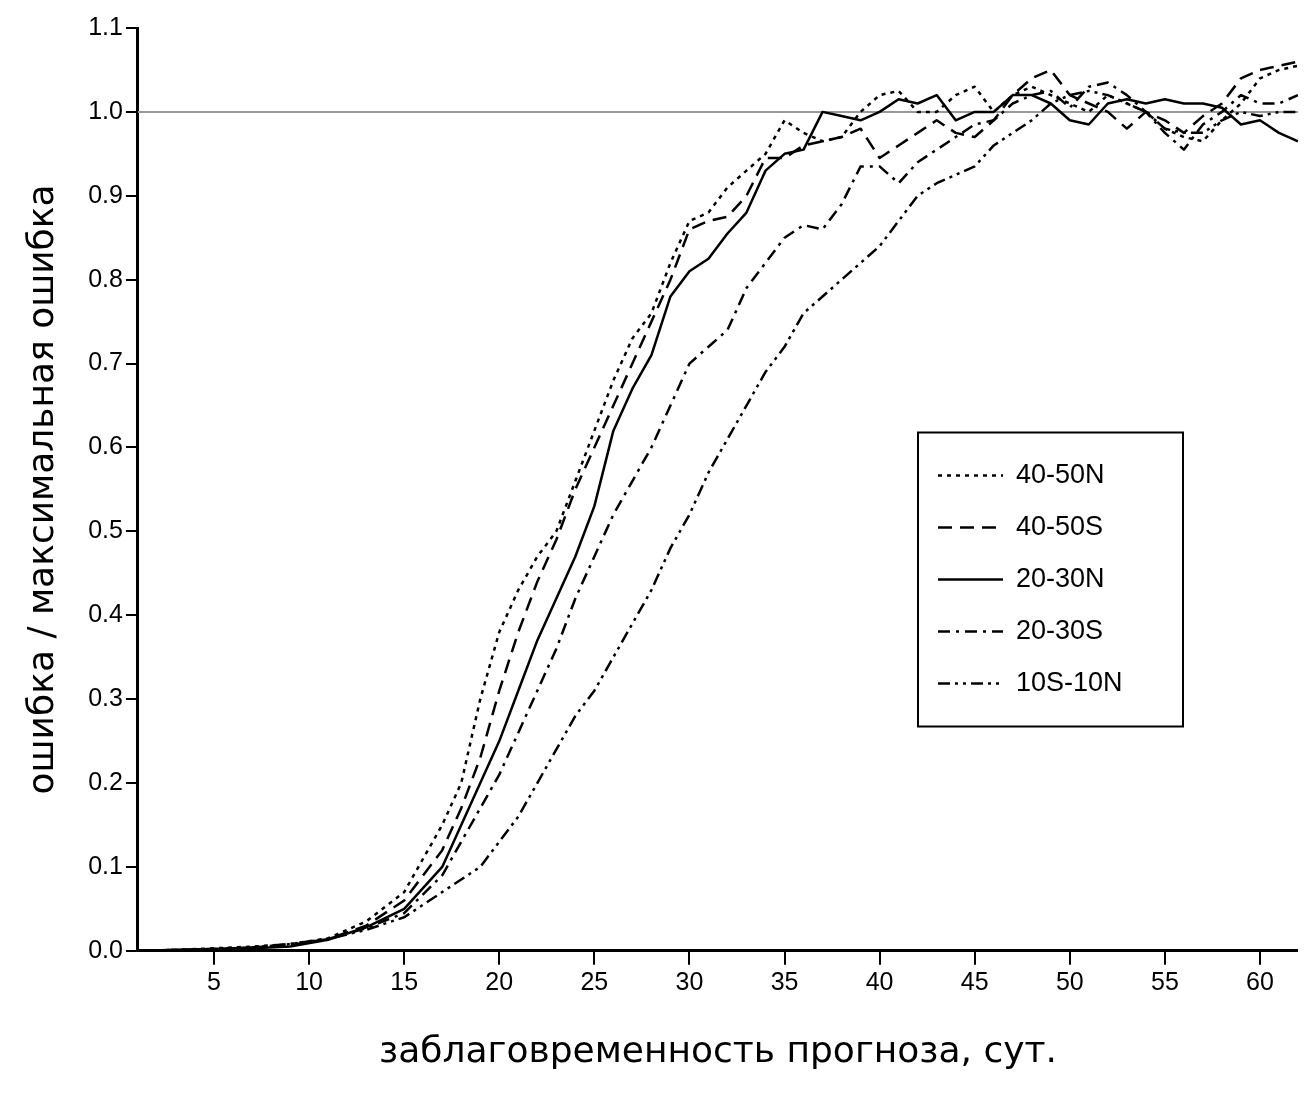 The height and width of the screenshot is (1098, 1309). What do you see at coordinates (1069, 681) in the screenshot?
I see `legend-label: 10S-10N` at bounding box center [1069, 681].